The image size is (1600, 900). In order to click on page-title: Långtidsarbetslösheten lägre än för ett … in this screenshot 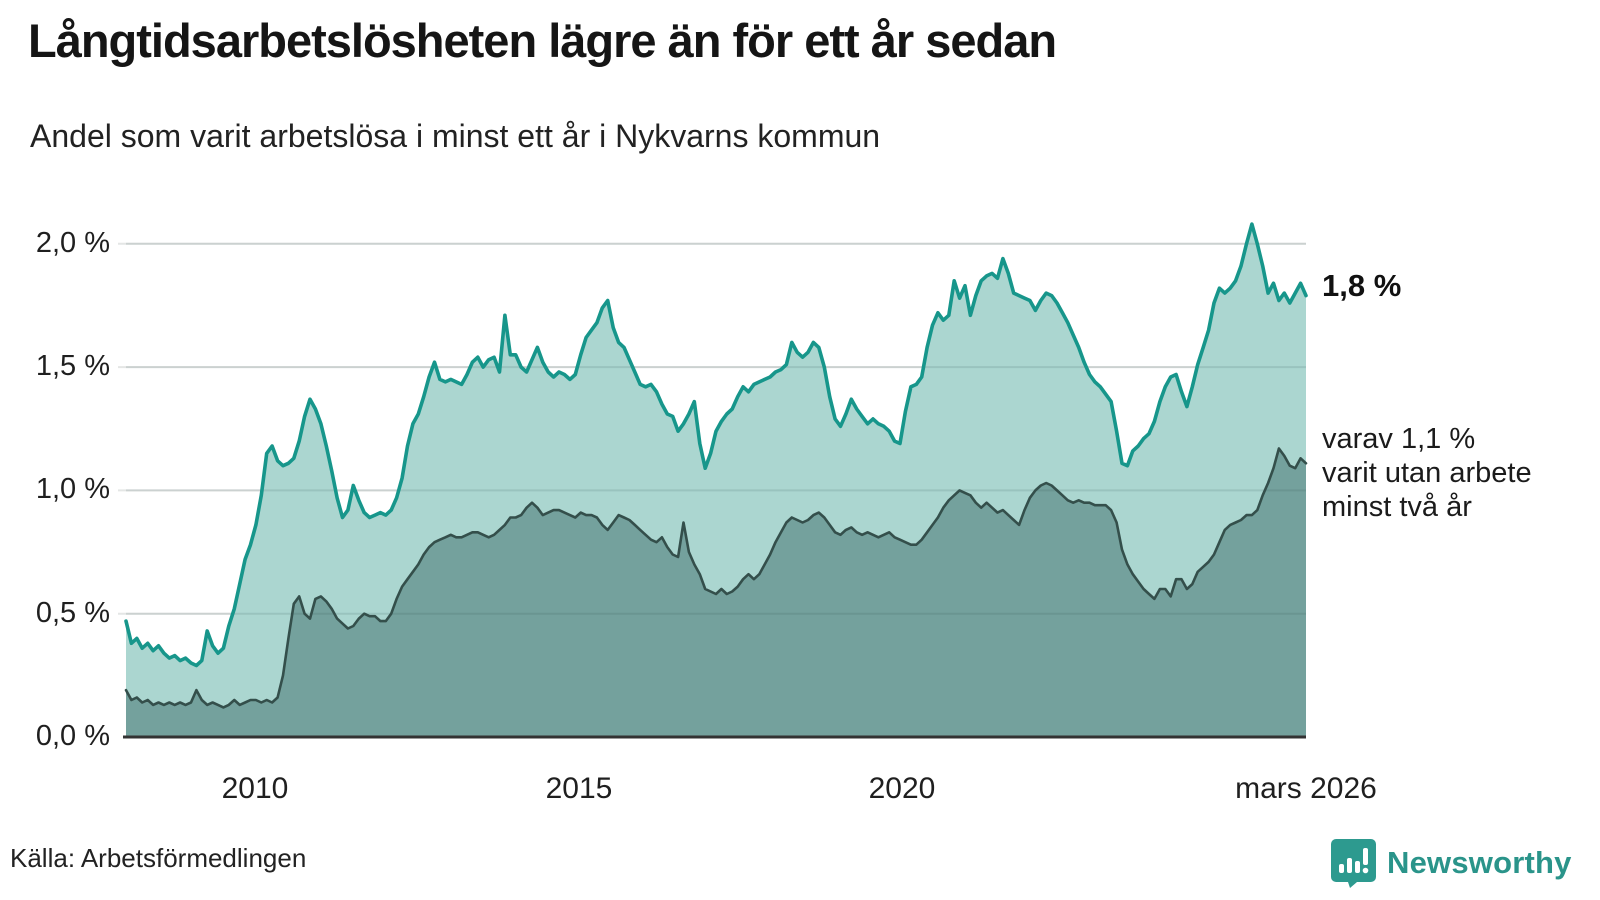, I will do `click(542, 40)`.